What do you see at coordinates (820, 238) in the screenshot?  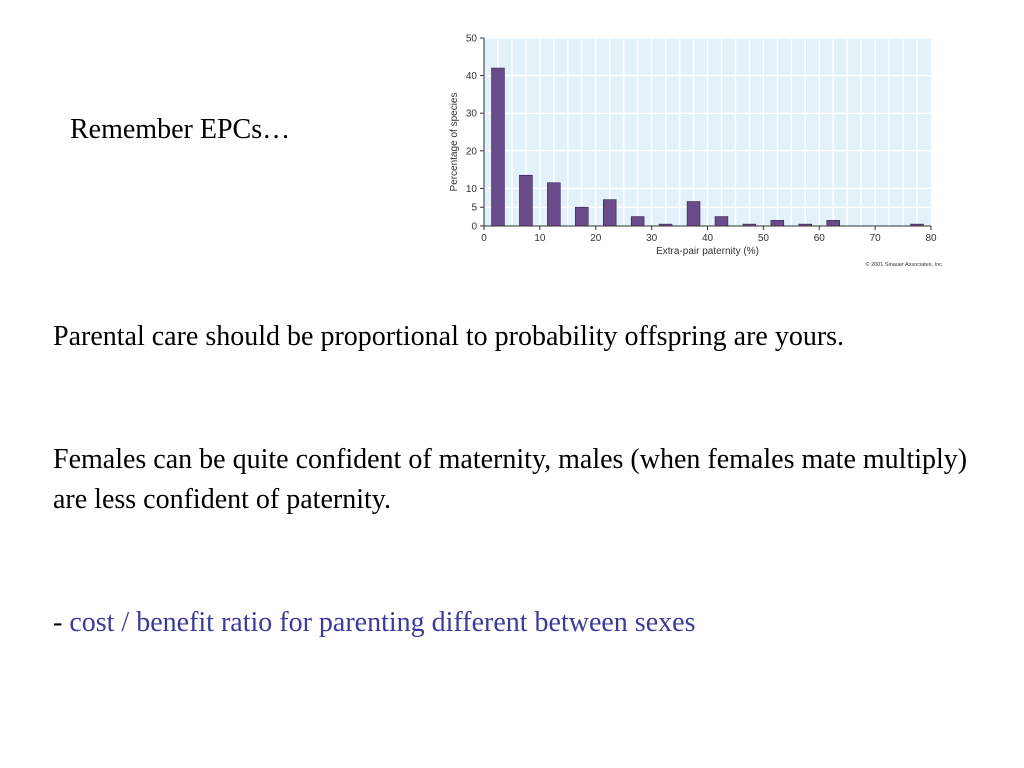 I see `x-tick-label: 60` at bounding box center [820, 238].